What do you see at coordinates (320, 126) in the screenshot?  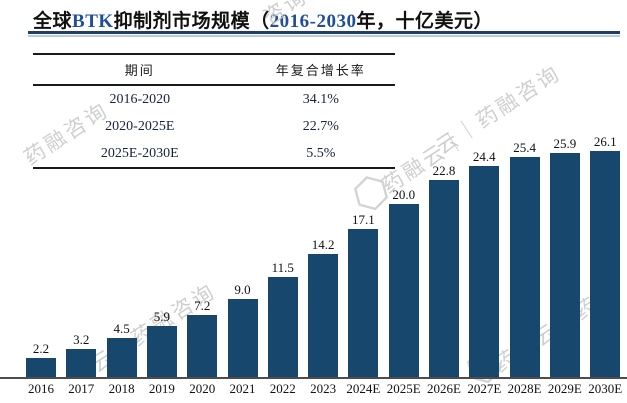 I see `cagr-rate-cell: 22.7%` at bounding box center [320, 126].